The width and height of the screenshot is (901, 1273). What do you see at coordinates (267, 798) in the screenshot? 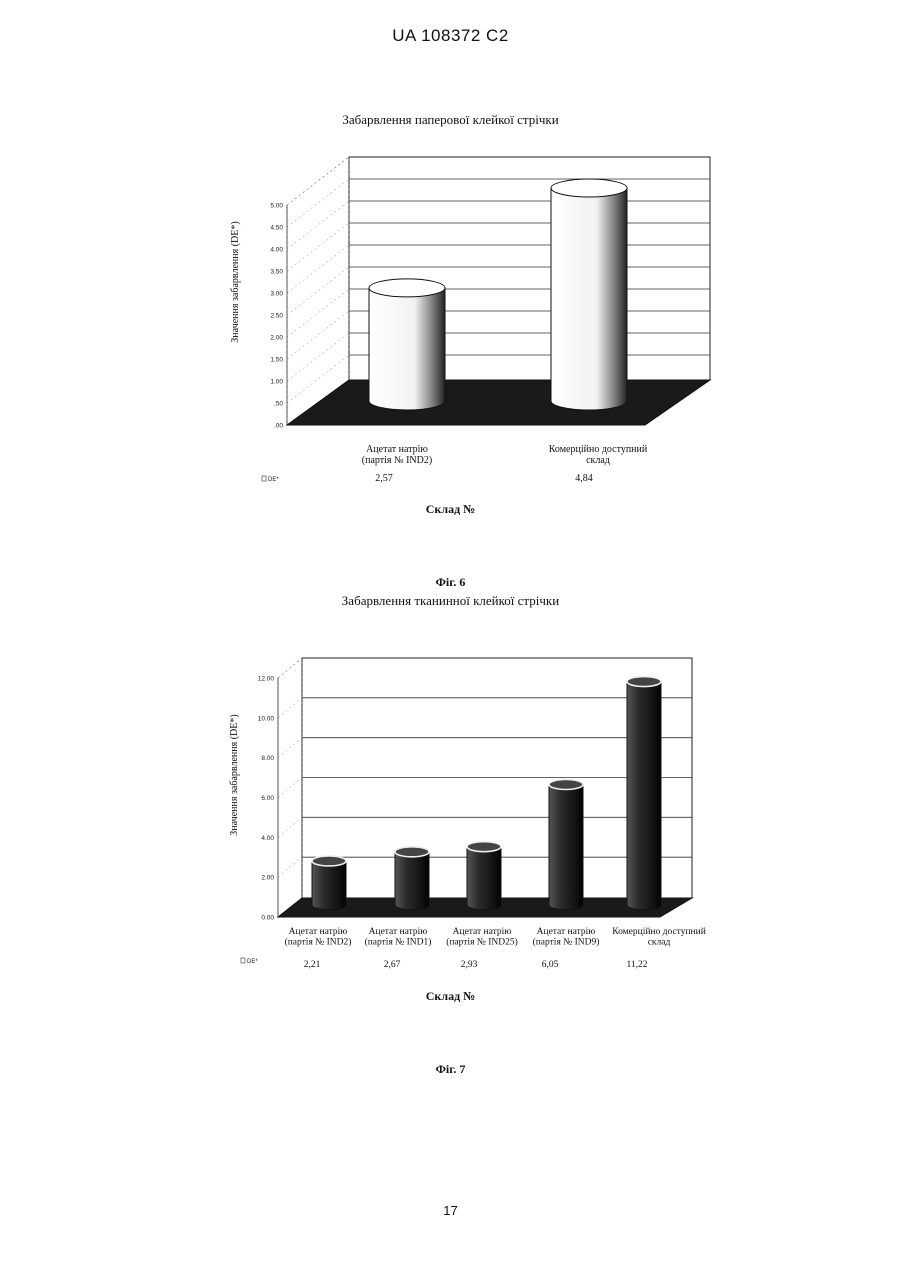
I see `chart2-ytick-label: 6.00` at bounding box center [267, 798].